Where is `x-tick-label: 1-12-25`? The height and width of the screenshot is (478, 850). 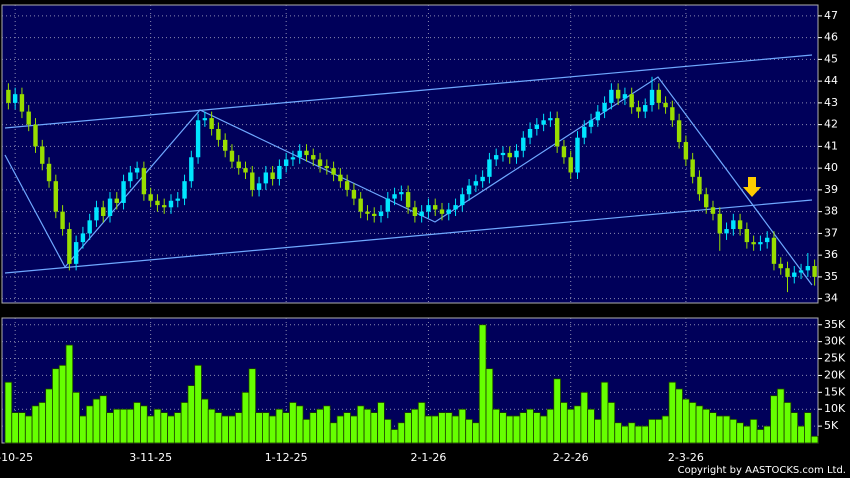 x-tick-label: 1-12-25 is located at coordinates (286, 457).